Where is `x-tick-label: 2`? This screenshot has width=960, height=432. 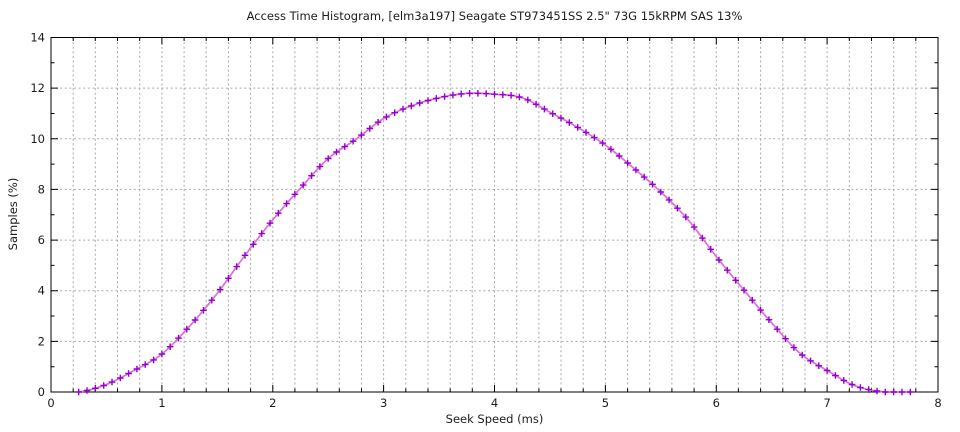 x-tick-label: 2 is located at coordinates (272, 403).